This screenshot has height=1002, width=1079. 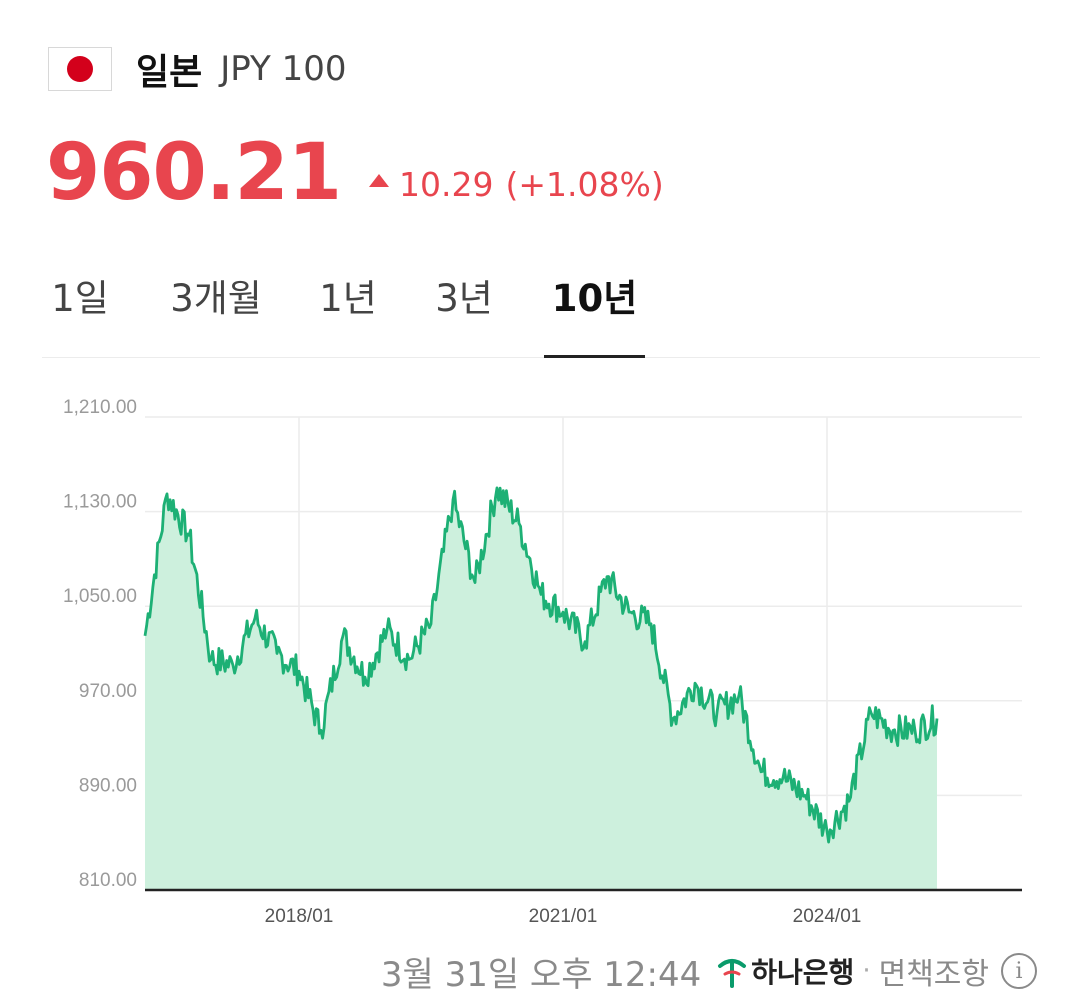 What do you see at coordinates (80, 298) in the screenshot?
I see `tab-1d: 1일` at bounding box center [80, 298].